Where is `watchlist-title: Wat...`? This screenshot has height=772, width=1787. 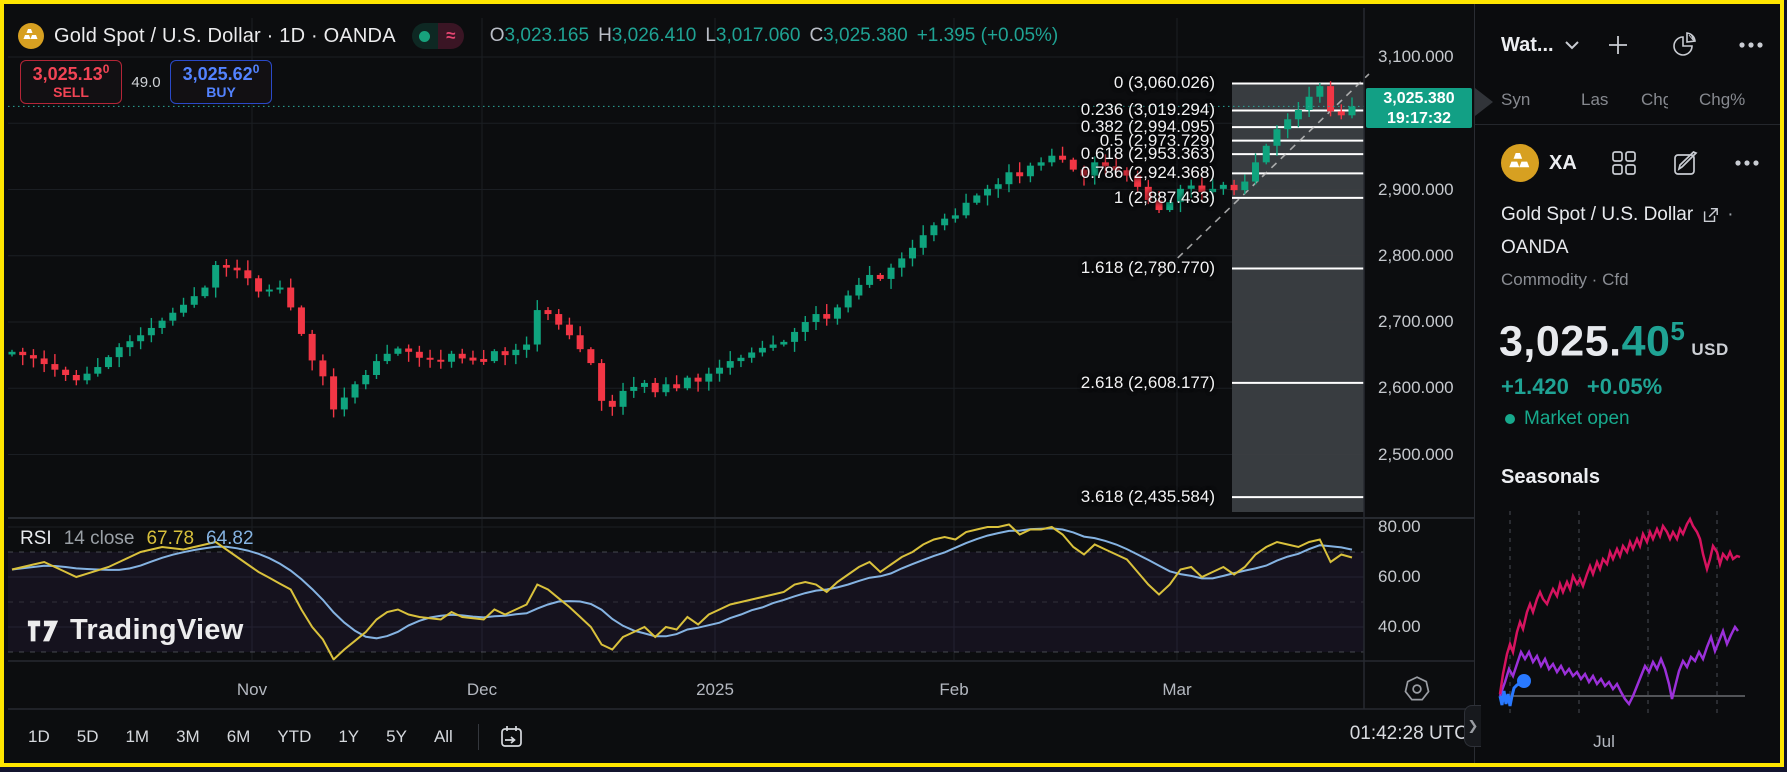
watchlist-title: Wat... is located at coordinates (1527, 44).